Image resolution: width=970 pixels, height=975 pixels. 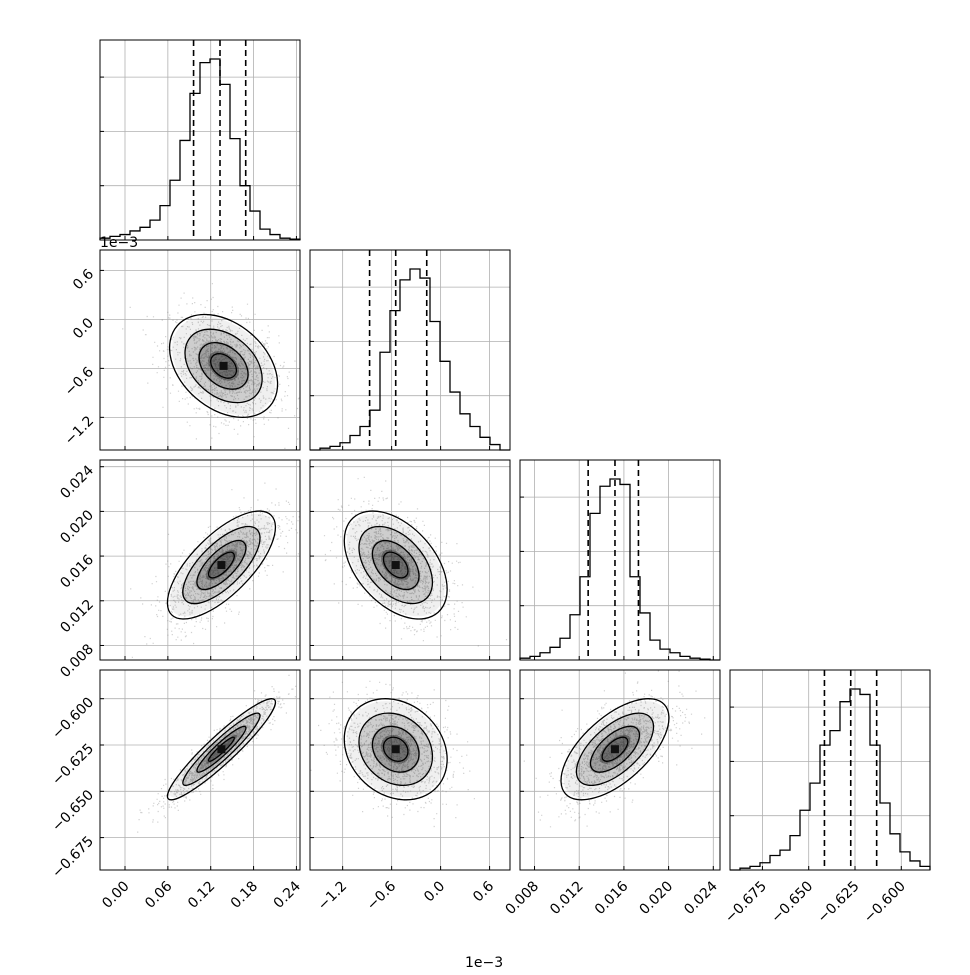 I want to click on y-tick-label-2: 0.012, so click(x=77, y=617).